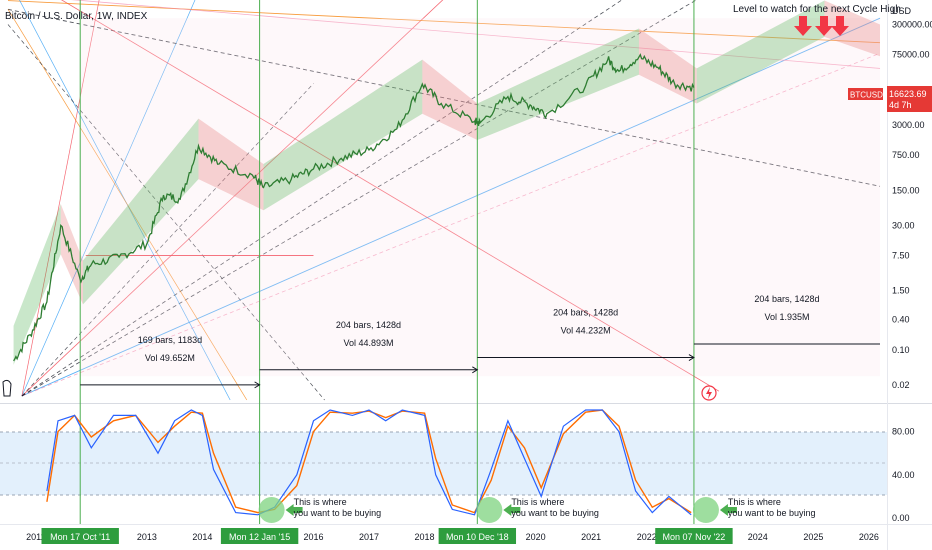 The image size is (932, 550). I want to click on measure-bars-label: 169 bars, 1183d, so click(170, 340).